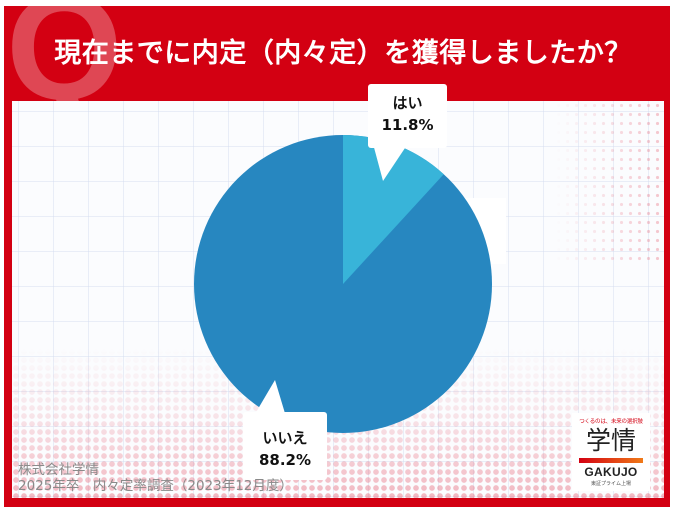 This screenshot has width=677, height=511. Describe the element at coordinates (611, 460) in the screenshot. I see `logo-gradient-bar` at that location.